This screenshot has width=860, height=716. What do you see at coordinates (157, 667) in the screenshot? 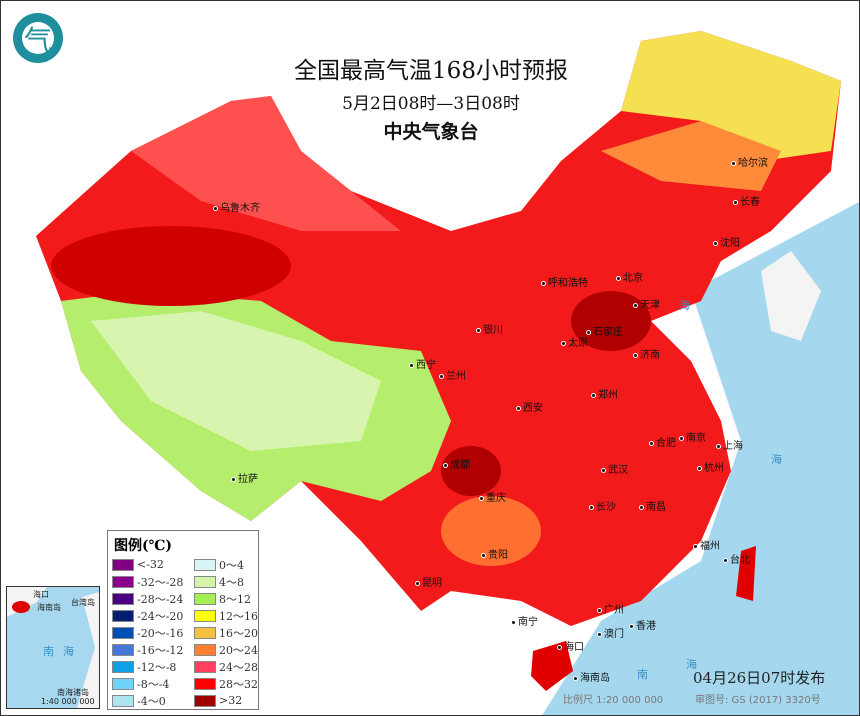
I see `legend-label: -12～-8` at bounding box center [157, 667].